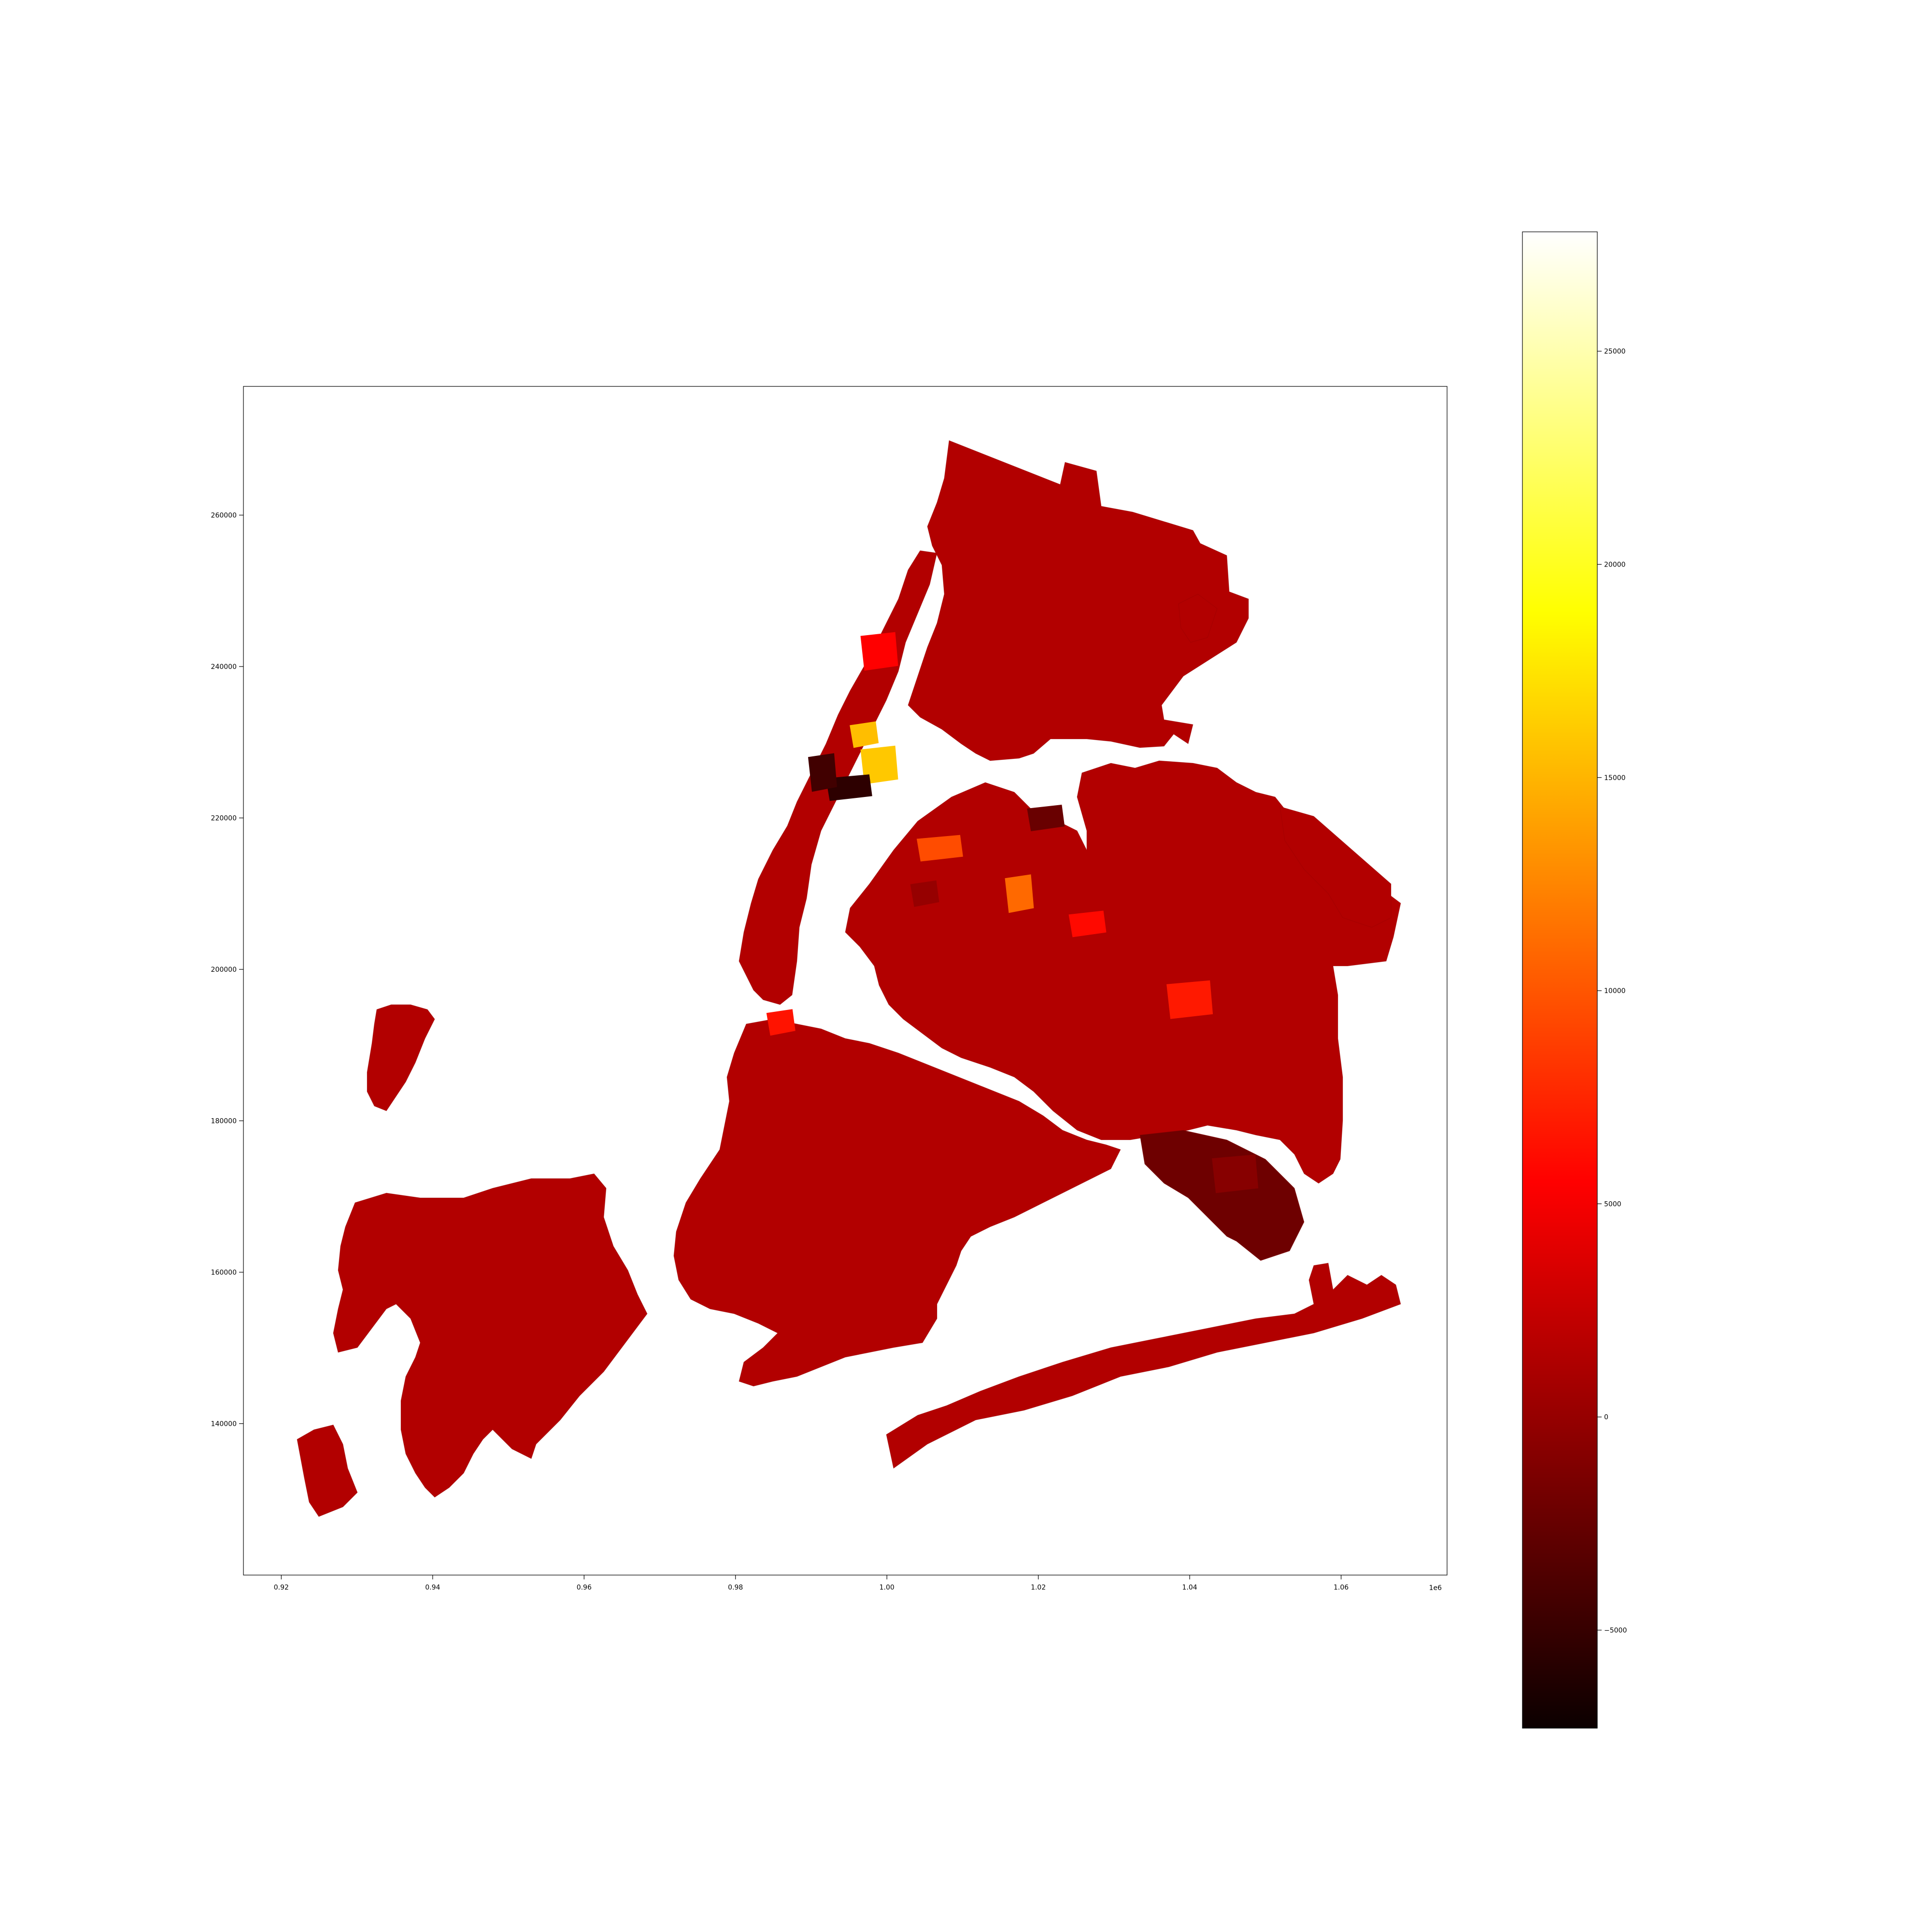 The width and height of the screenshot is (1932, 1932). I want to click on y-tick-label: 260000, so click(224, 515).